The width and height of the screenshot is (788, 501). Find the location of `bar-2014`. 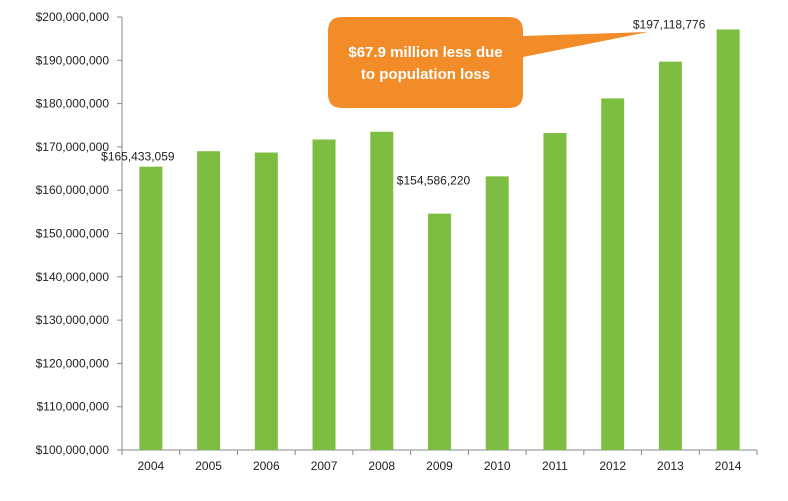

bar-2014 is located at coordinates (728, 239).